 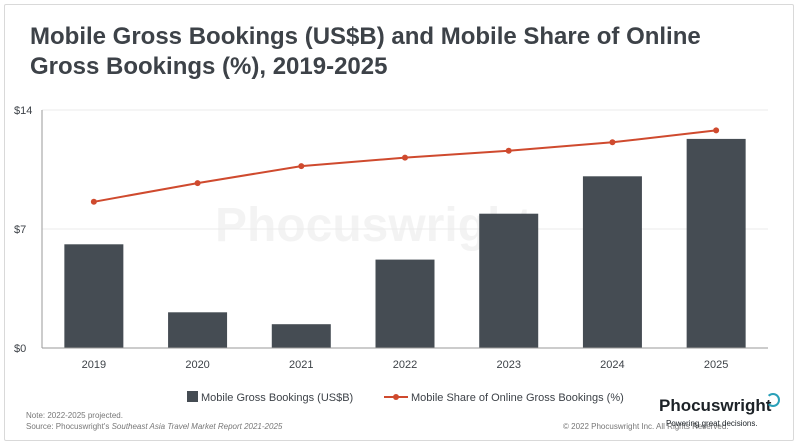 I want to click on legend-marker-share, so click(x=396, y=397).